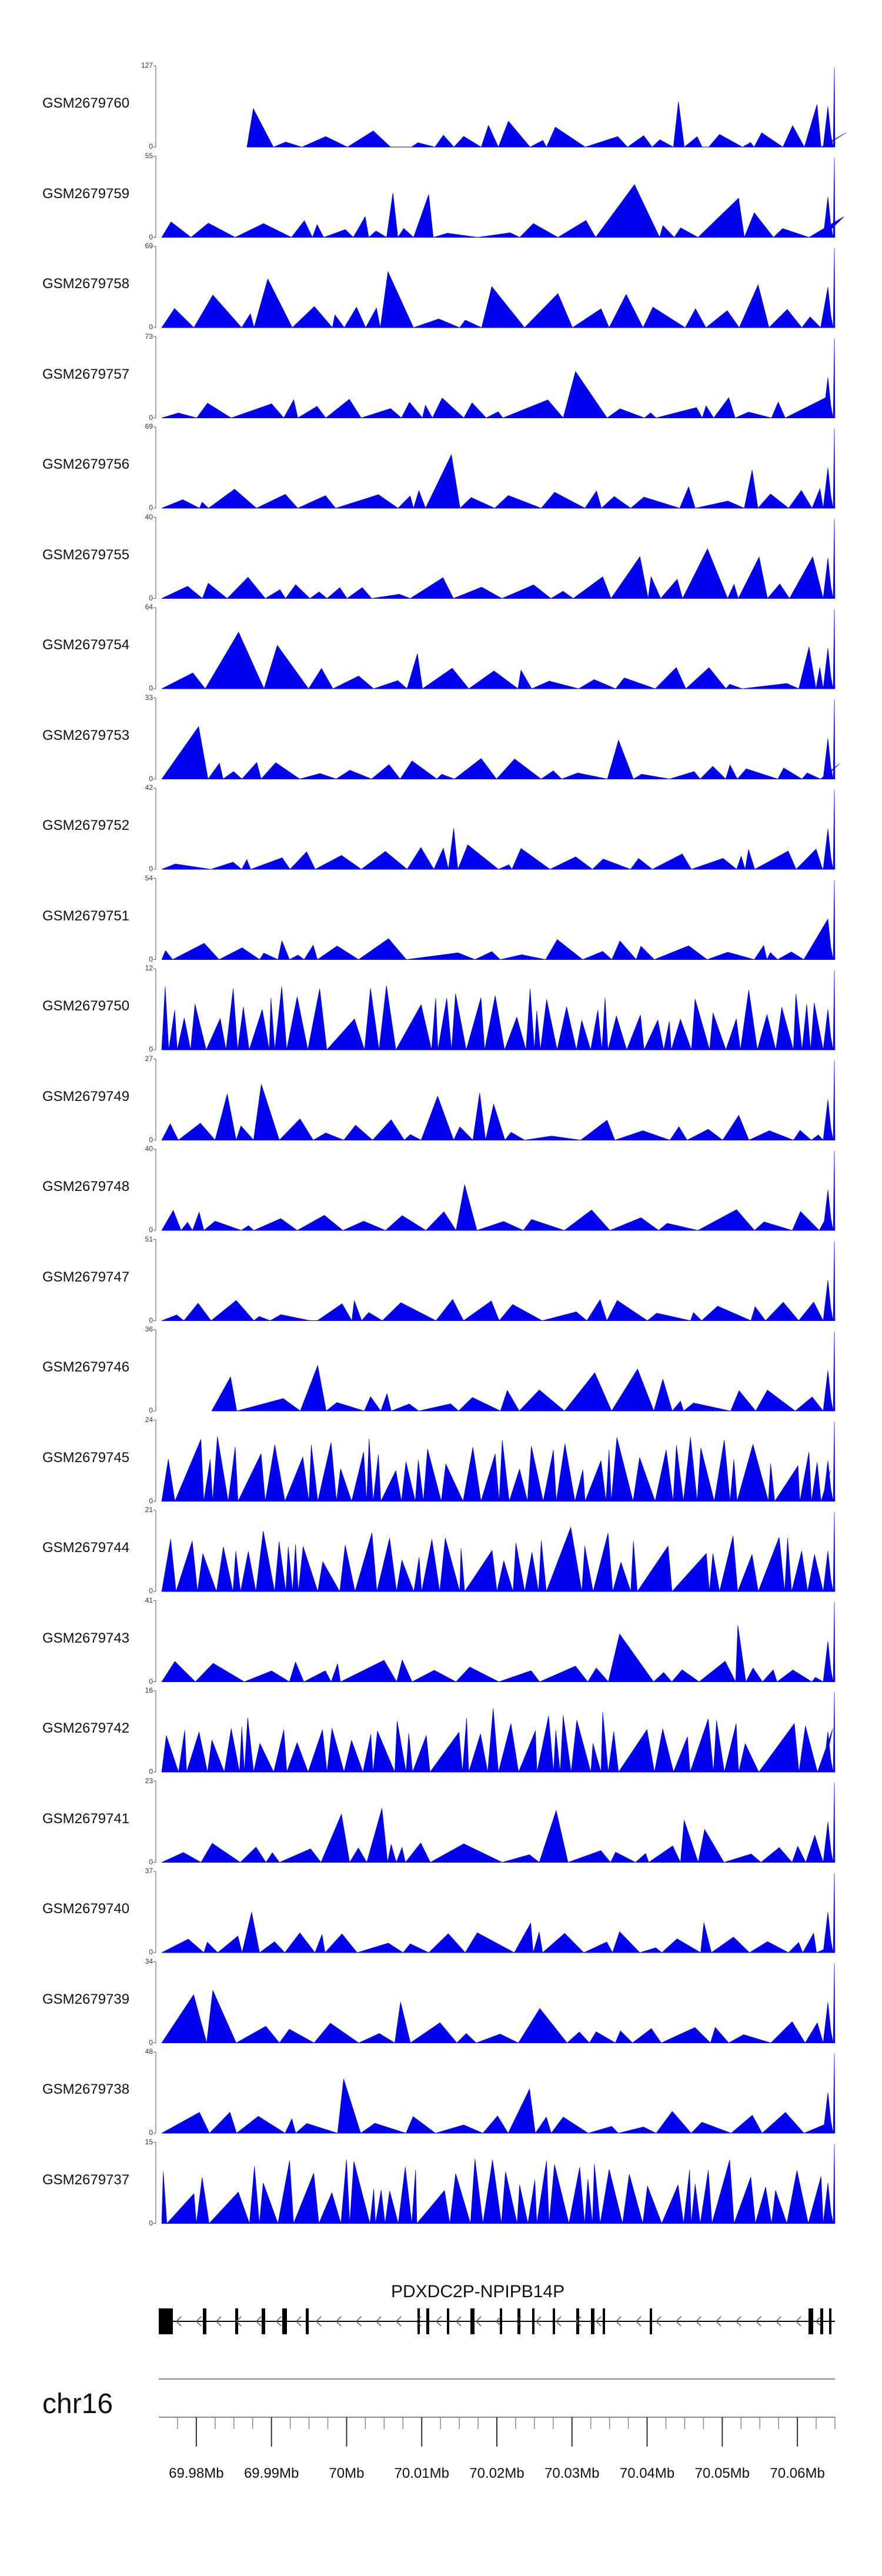 The image size is (882, 2576). What do you see at coordinates (86, 1186) in the screenshot?
I see `track-label: GSM2679748` at bounding box center [86, 1186].